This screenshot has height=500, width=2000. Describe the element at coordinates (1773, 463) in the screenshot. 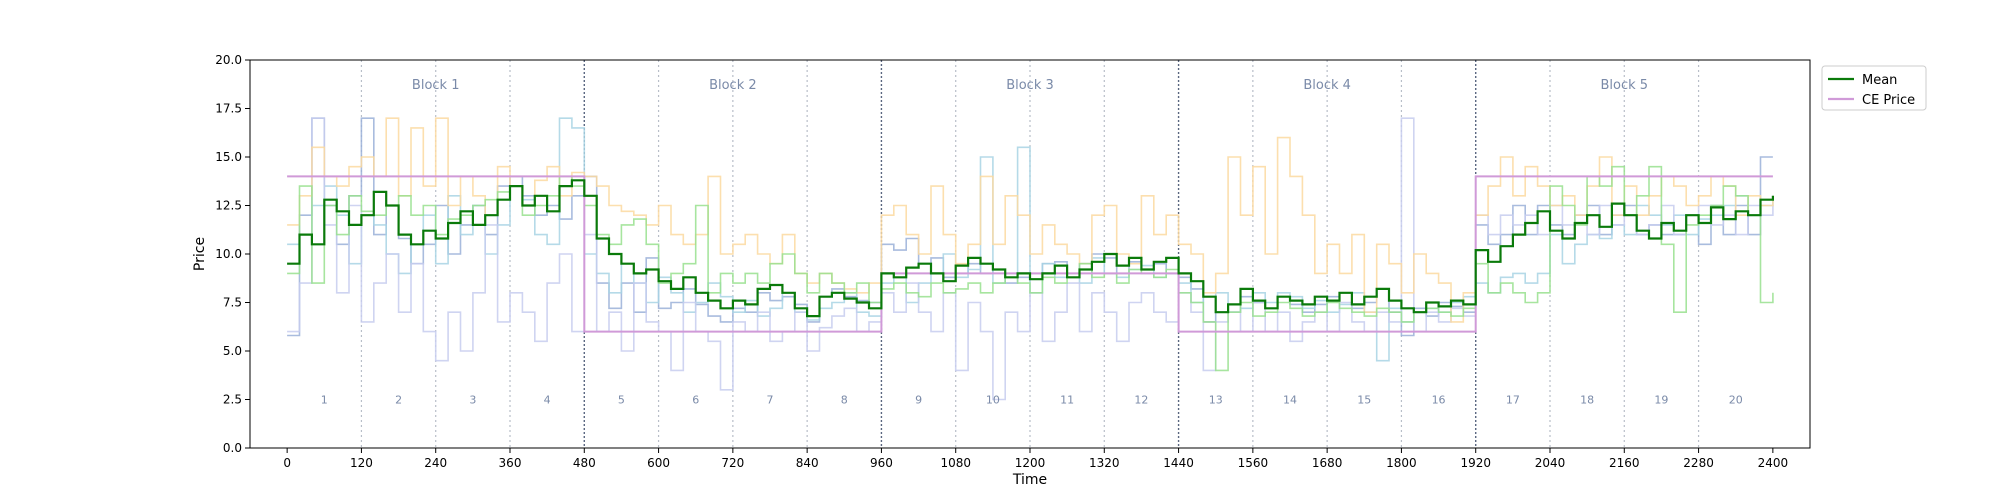

I see `x-tick-label: 2400` at that location.